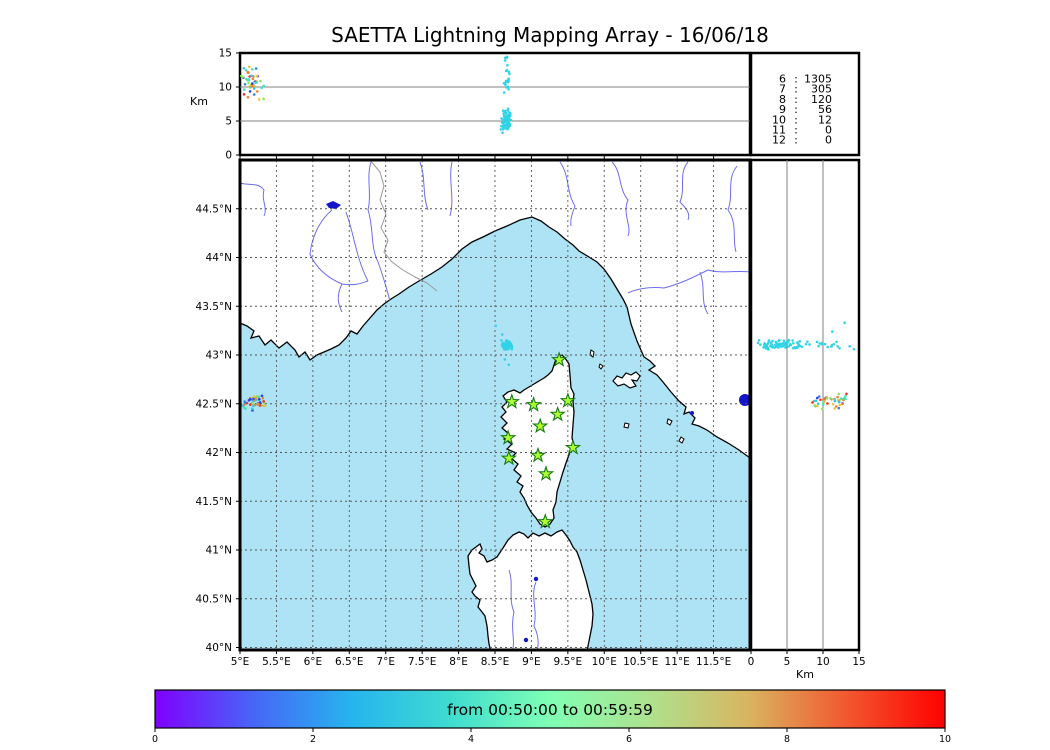 This screenshot has height=750, width=1050. Describe the element at coordinates (228, 122) in the screenshot. I see `altitude-tick-label: 5` at that location.